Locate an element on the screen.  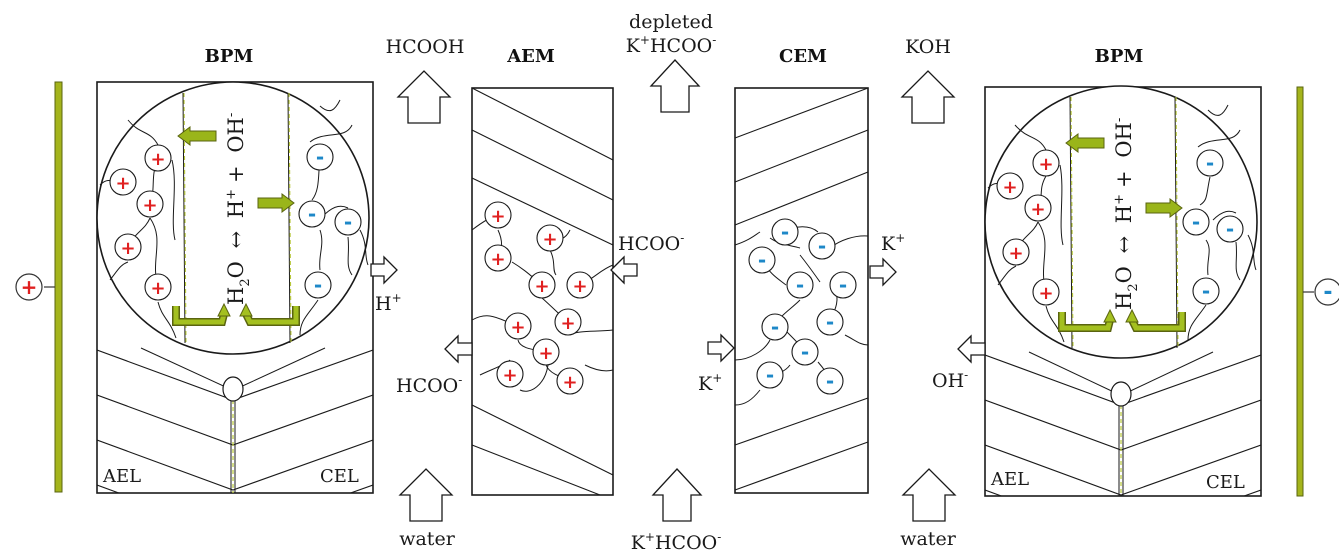
koh-outlet-arrow-icon is located at coordinates (928, 97).